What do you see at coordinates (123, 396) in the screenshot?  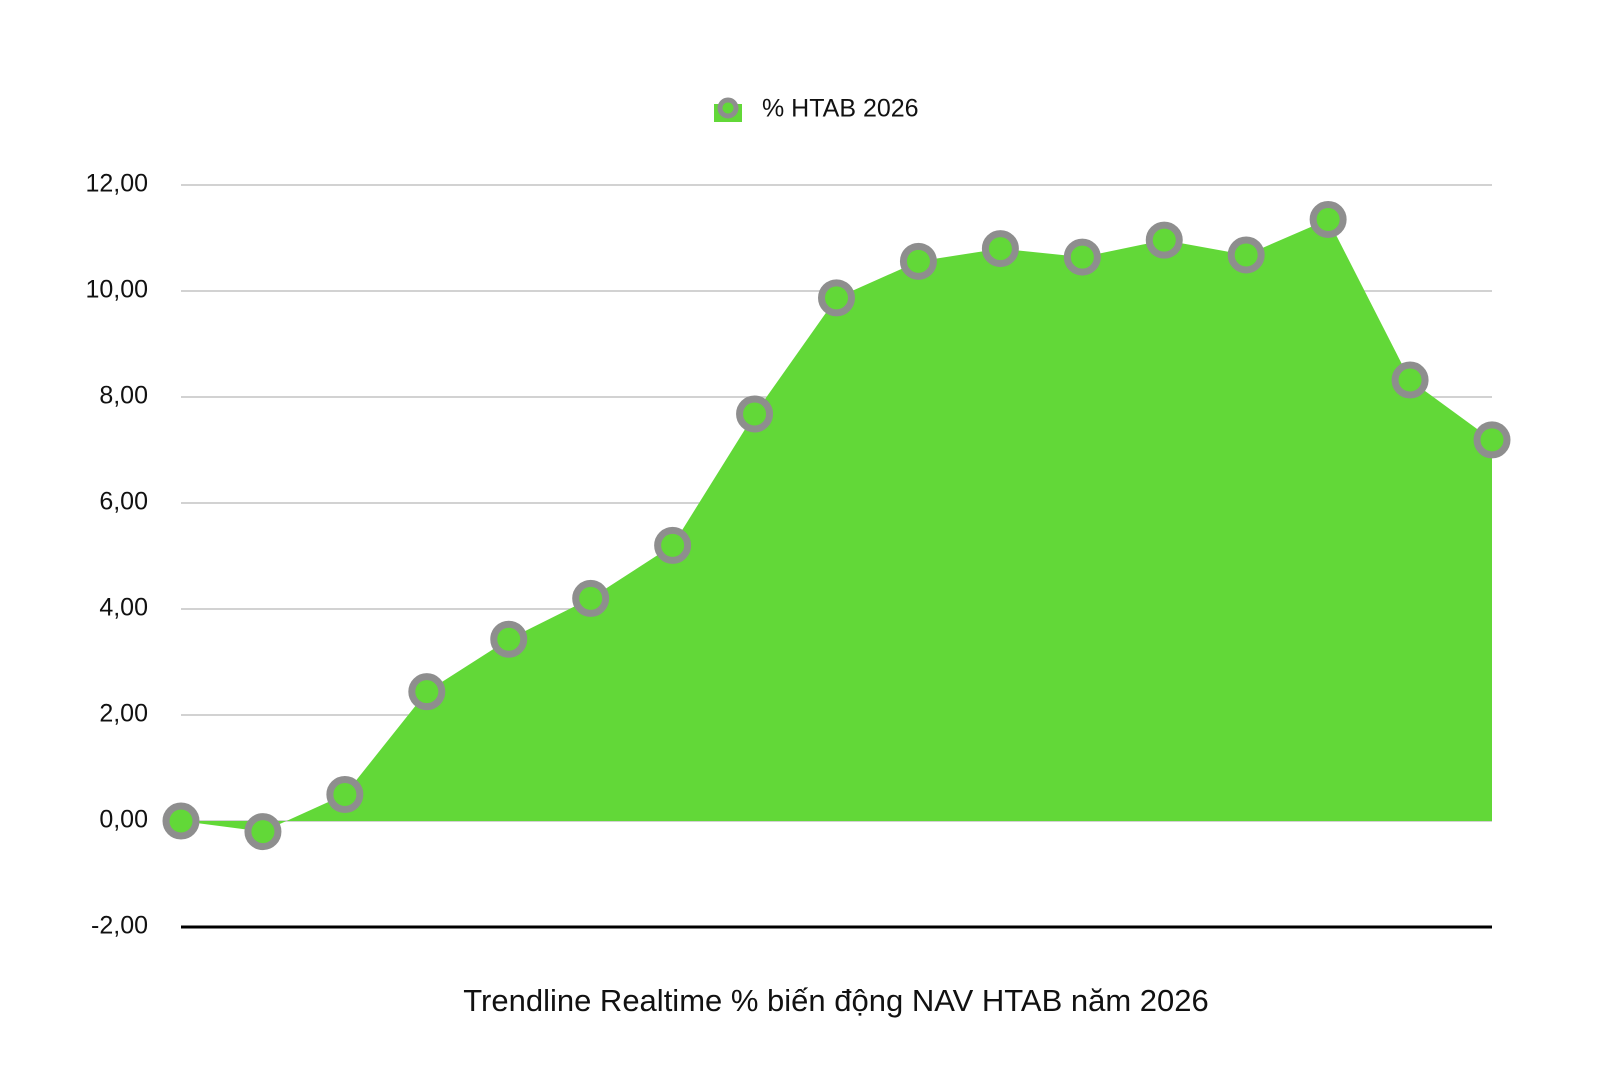 I see `y-tick-label: 8,00` at bounding box center [123, 396].